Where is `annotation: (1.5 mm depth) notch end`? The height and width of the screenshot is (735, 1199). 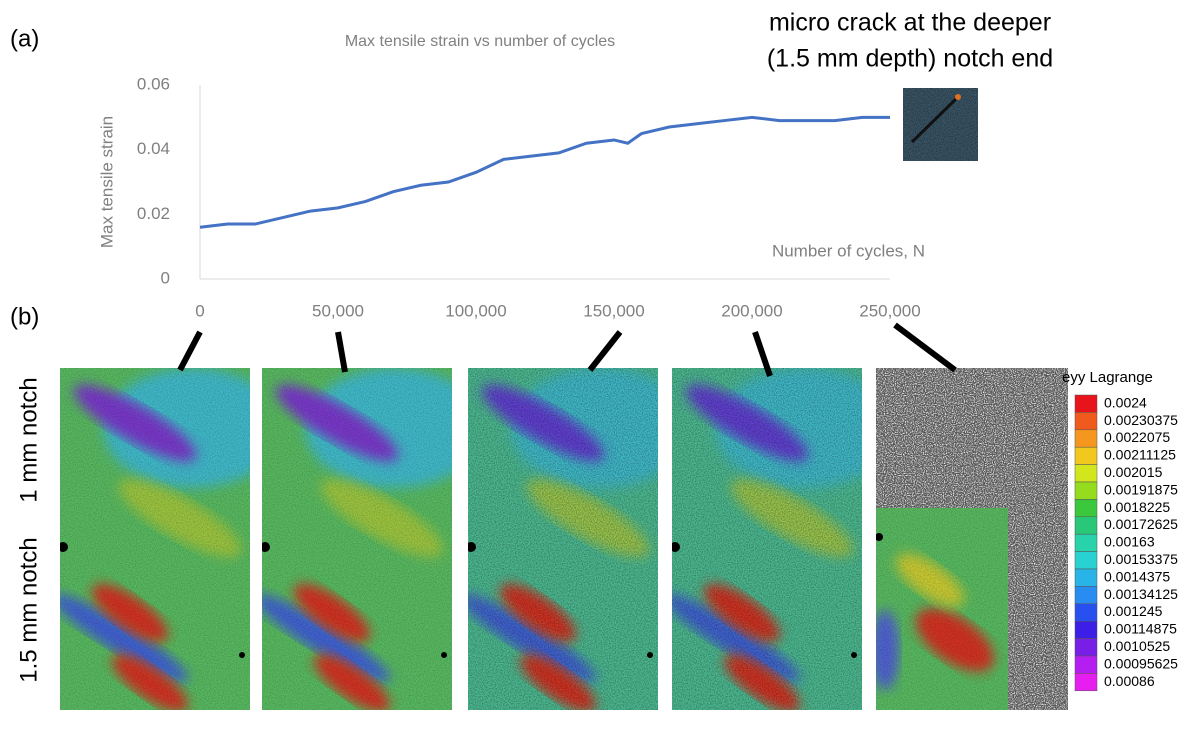 annotation: (1.5 mm depth) notch end is located at coordinates (910, 59).